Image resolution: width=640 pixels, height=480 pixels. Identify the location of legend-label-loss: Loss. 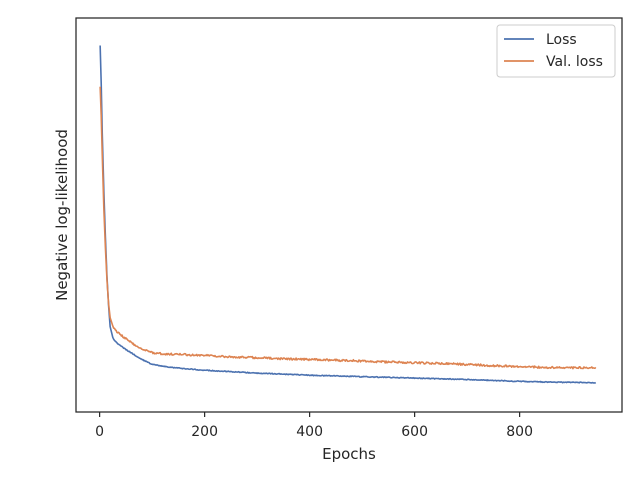
(561, 40).